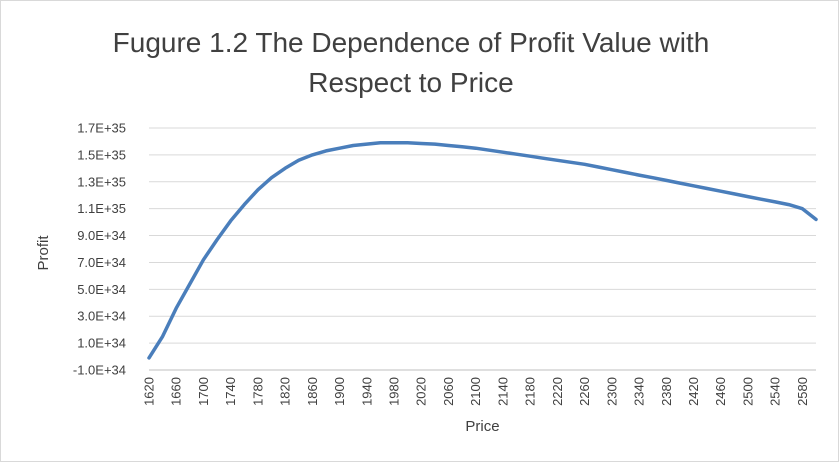 The width and height of the screenshot is (839, 462). I want to click on x-tick-label: 2060, so click(448, 391).